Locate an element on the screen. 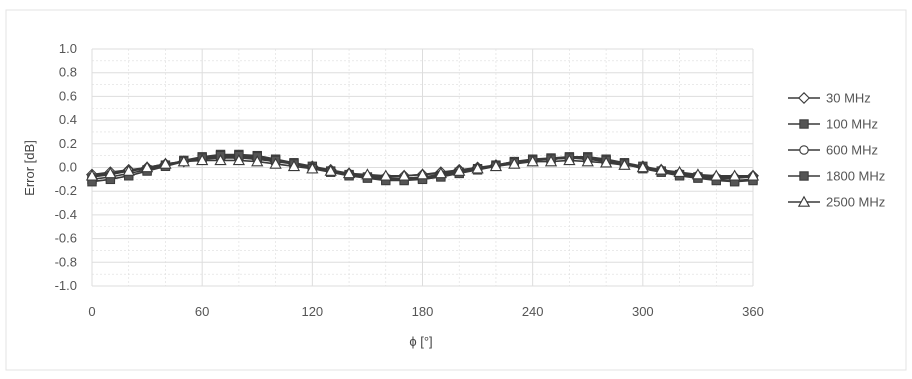 Image resolution: width=912 pixels, height=379 pixels. x-tick-label: 240 is located at coordinates (533, 311).